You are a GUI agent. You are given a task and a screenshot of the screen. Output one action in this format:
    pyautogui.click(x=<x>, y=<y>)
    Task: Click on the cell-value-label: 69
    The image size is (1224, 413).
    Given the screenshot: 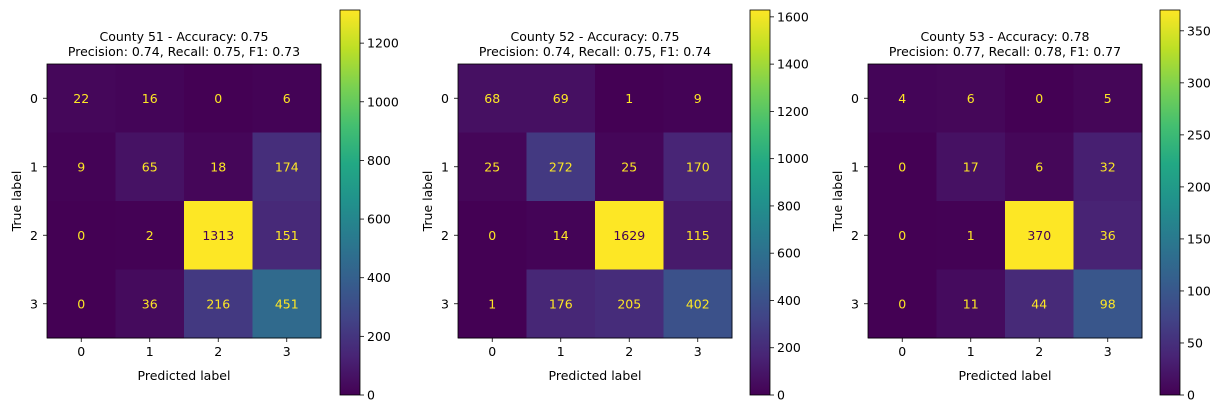 What is the action you would take?
    pyautogui.click(x=561, y=98)
    